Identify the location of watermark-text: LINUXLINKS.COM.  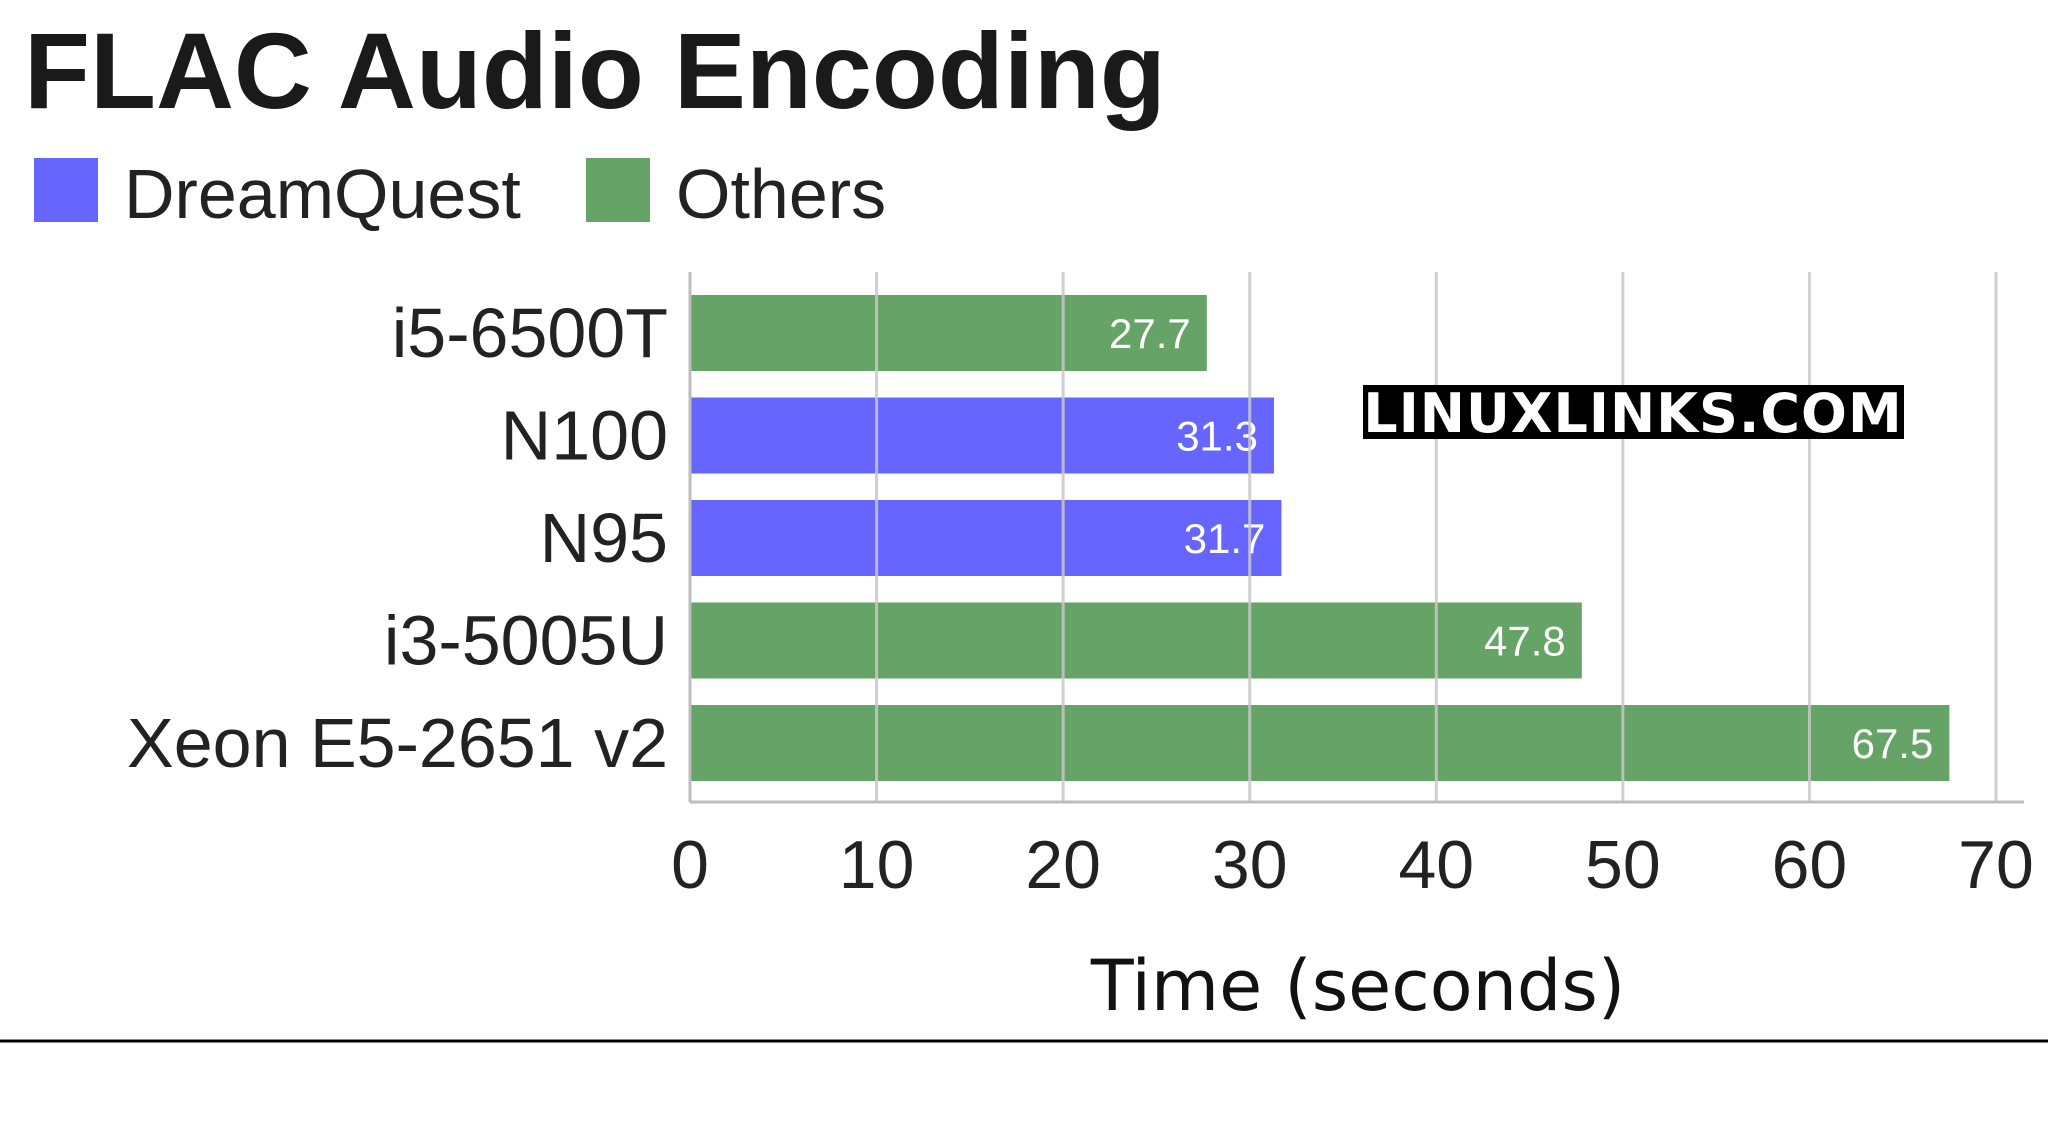
(1632, 413).